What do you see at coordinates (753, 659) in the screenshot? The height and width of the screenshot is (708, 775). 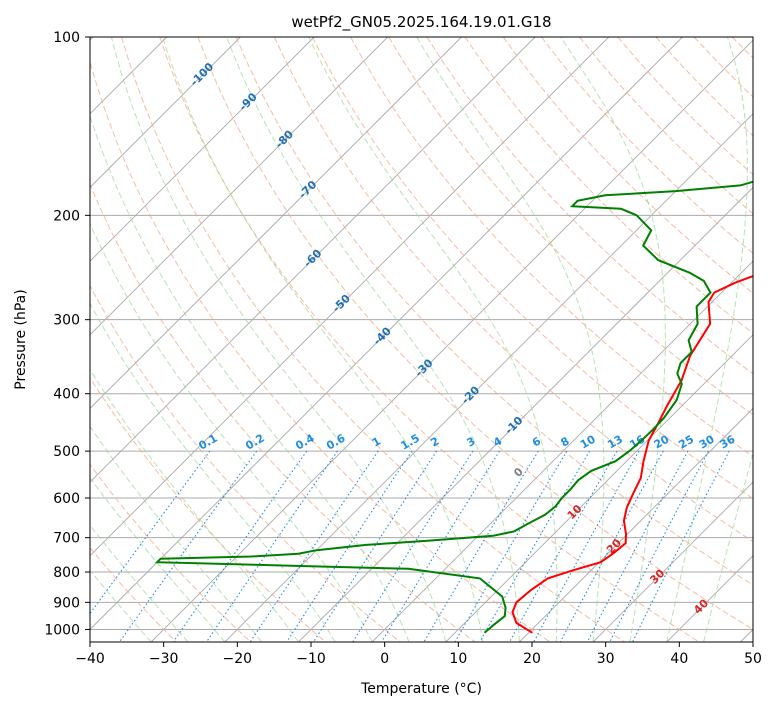 I see `x-tick-label: 50` at bounding box center [753, 659].